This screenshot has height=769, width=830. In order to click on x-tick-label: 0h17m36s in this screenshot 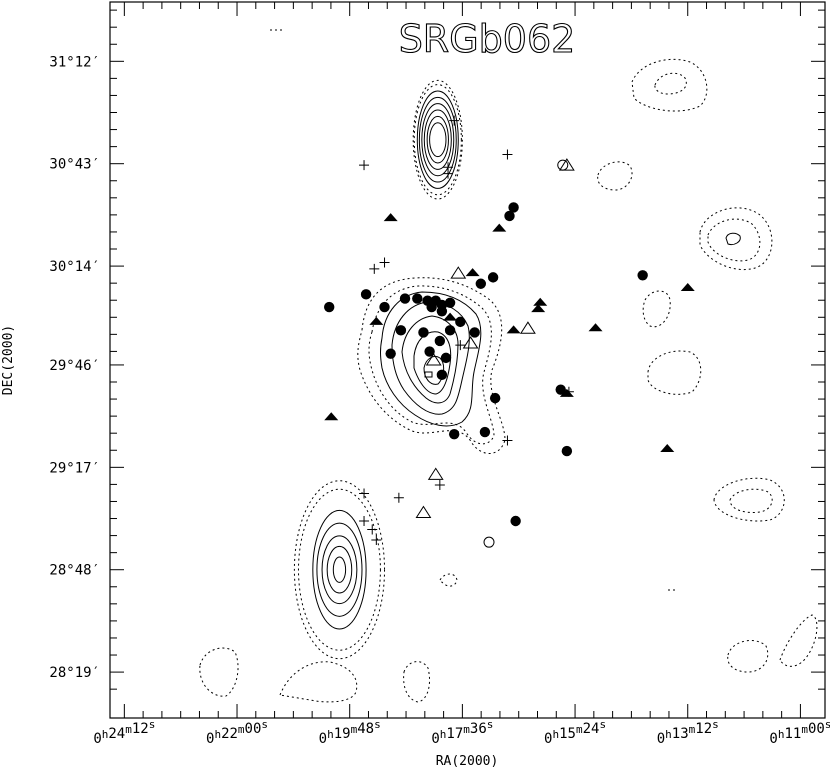, I will do `click(462, 732)`.